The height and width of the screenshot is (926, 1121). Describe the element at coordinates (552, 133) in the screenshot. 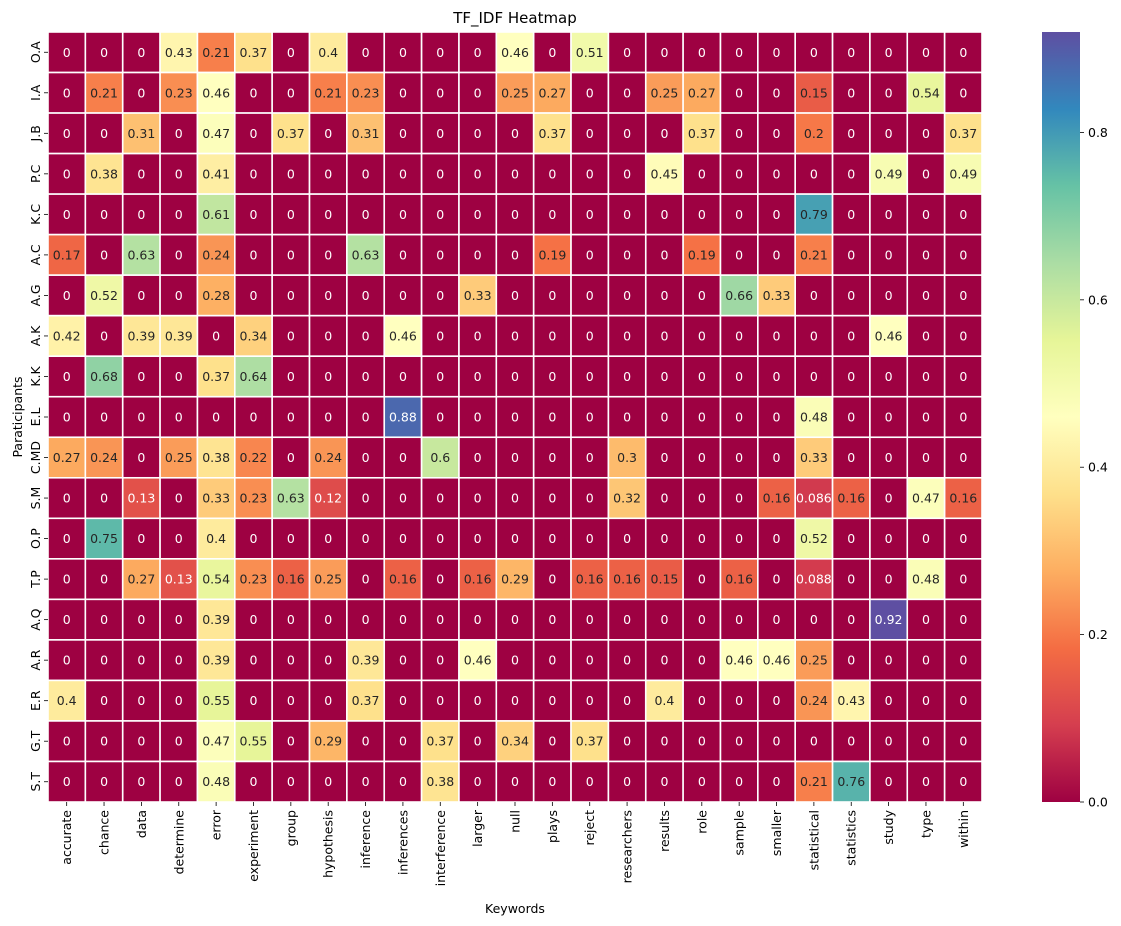

I see `cell-value-label: 0.37` at that location.